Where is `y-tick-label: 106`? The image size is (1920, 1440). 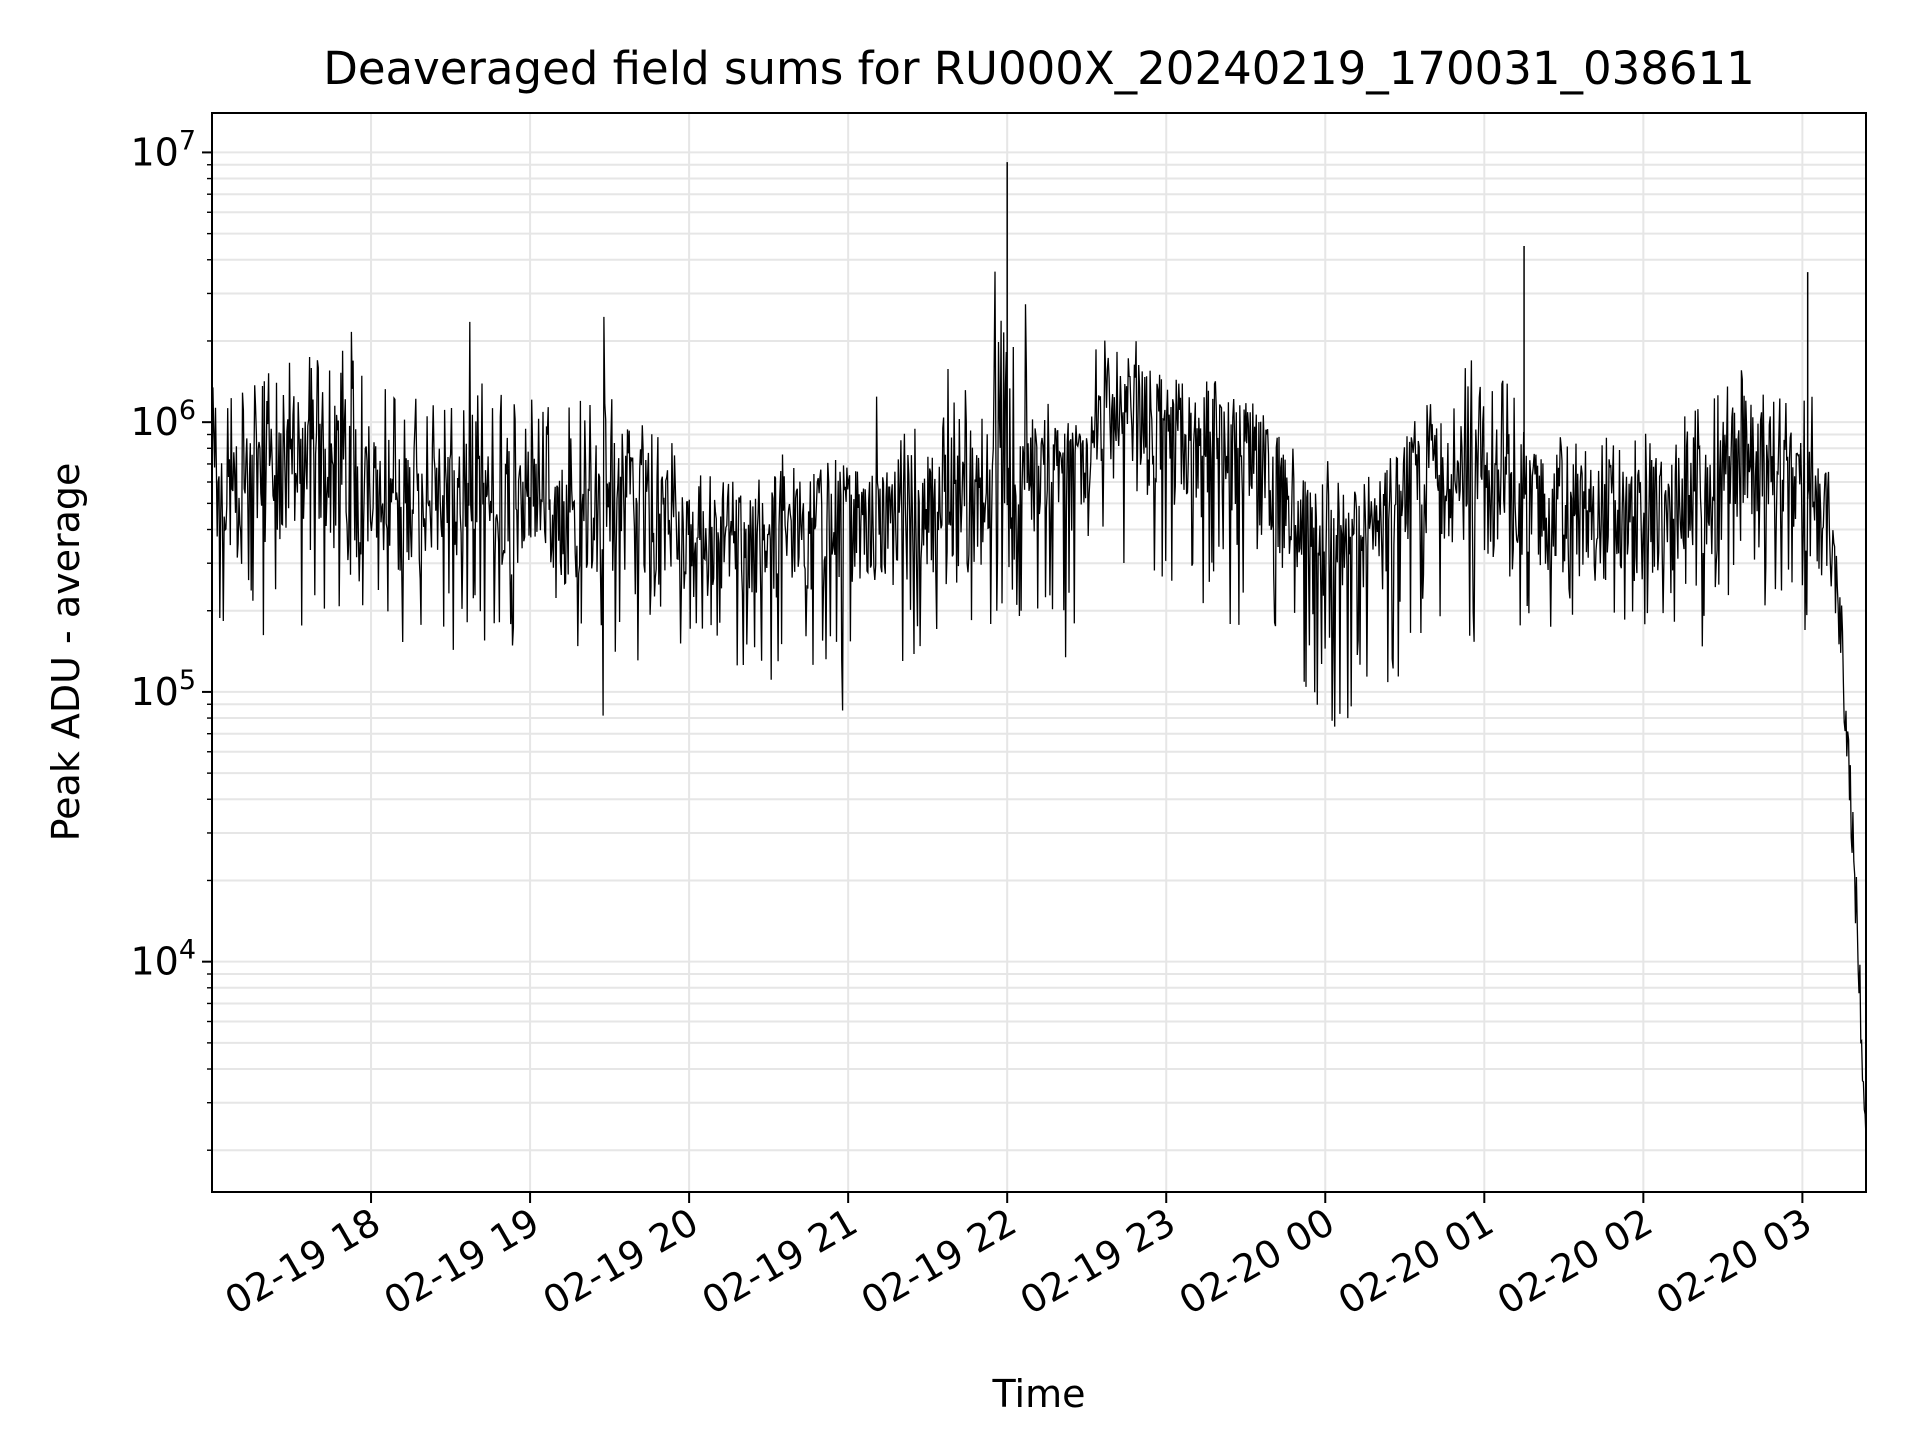
y-tick-label: 106 is located at coordinates (163, 419).